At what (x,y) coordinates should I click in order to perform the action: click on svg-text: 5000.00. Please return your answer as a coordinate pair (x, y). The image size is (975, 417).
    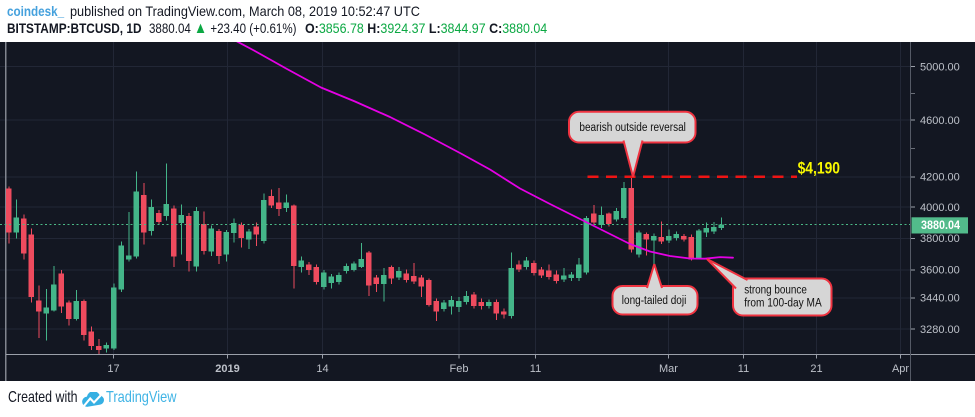
    Looking at the image, I should click on (940, 67).